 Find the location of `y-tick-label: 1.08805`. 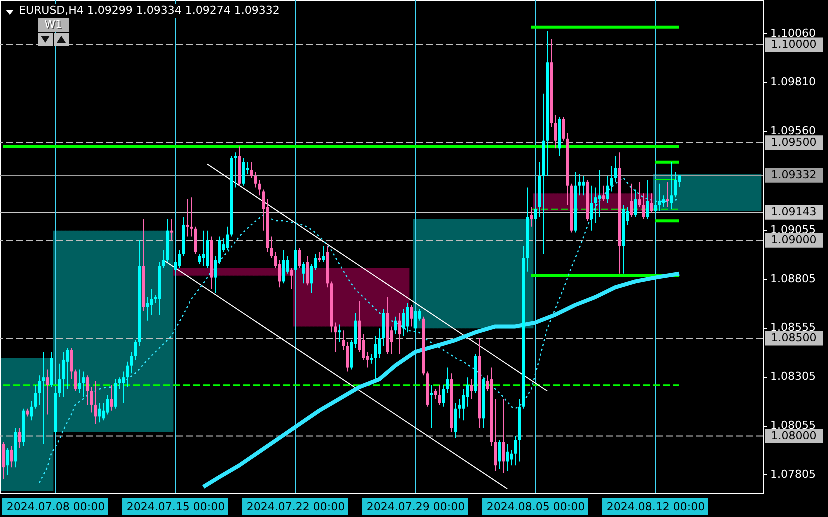

y-tick-label: 1.08805 is located at coordinates (793, 279).